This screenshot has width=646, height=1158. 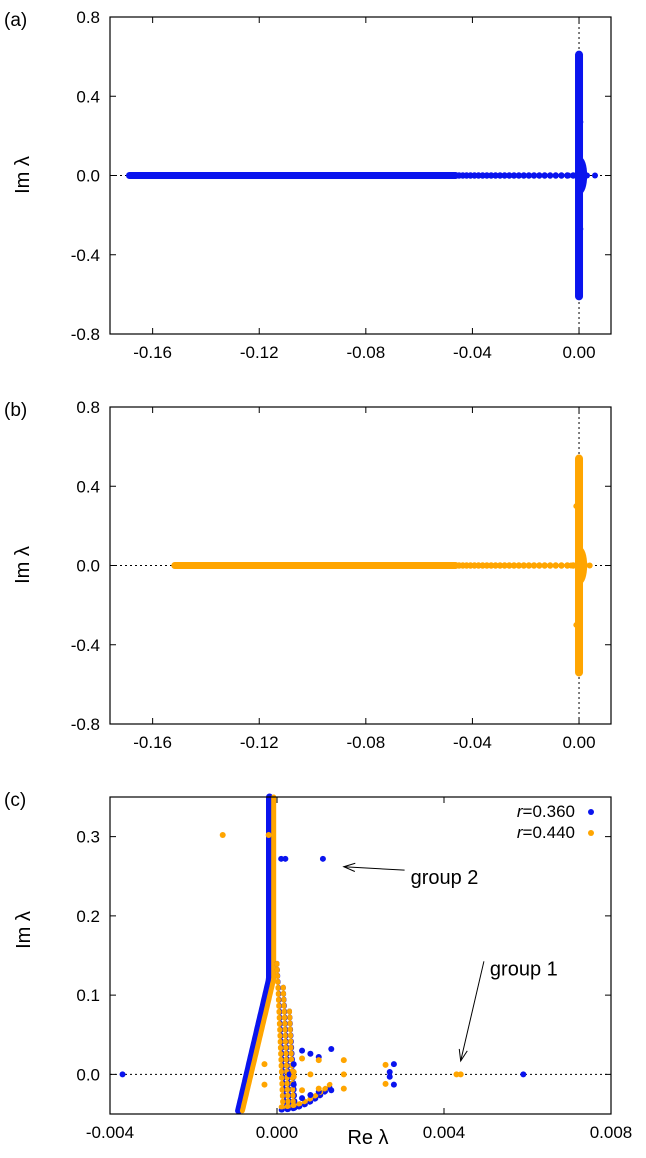 What do you see at coordinates (546, 832) in the screenshot?
I see `legend-label: r=0.440` at bounding box center [546, 832].